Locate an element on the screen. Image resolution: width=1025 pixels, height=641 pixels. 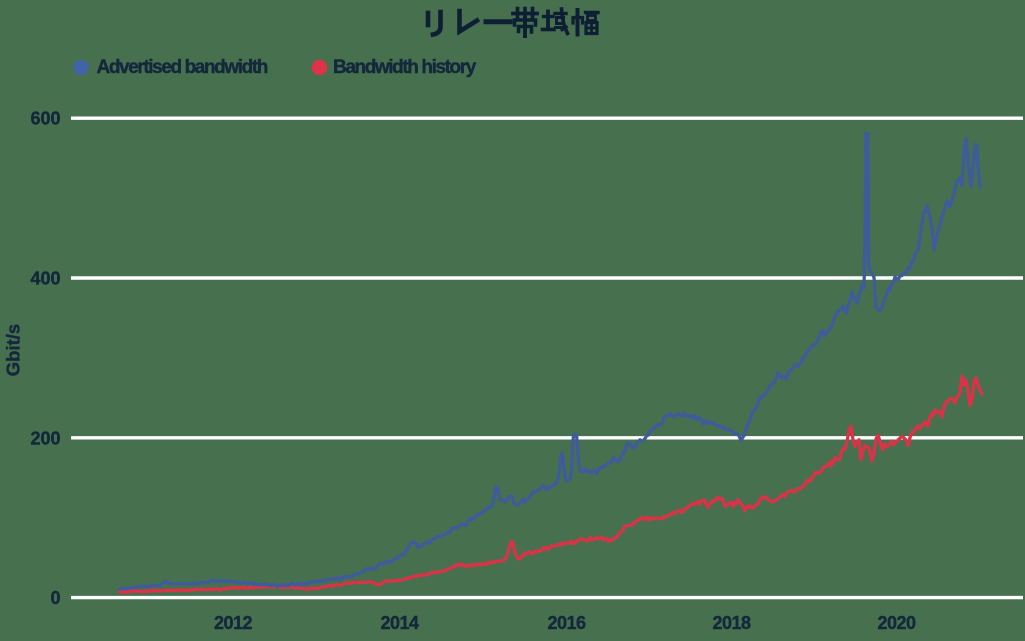
svg-text: Gbit/s is located at coordinates (13, 350).